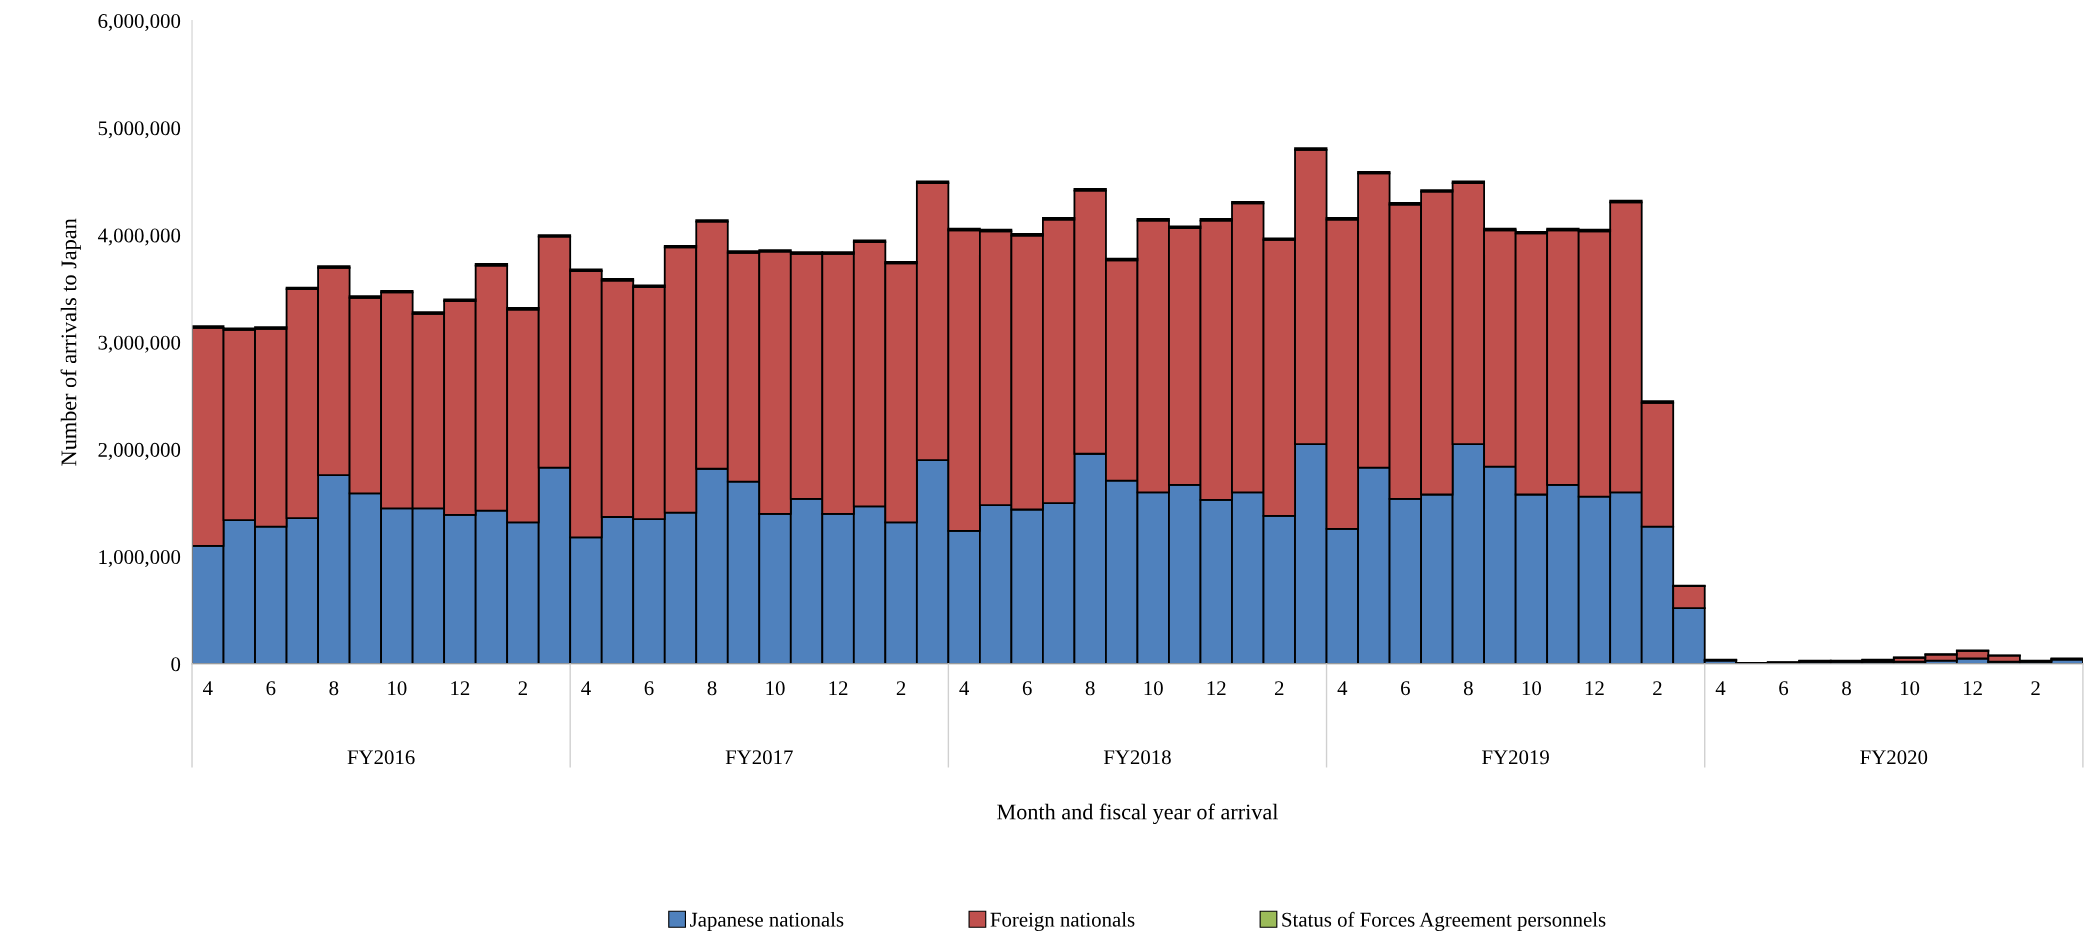 The height and width of the screenshot is (939, 2094). What do you see at coordinates (381, 757) in the screenshot?
I see `text: FY2016` at bounding box center [381, 757].